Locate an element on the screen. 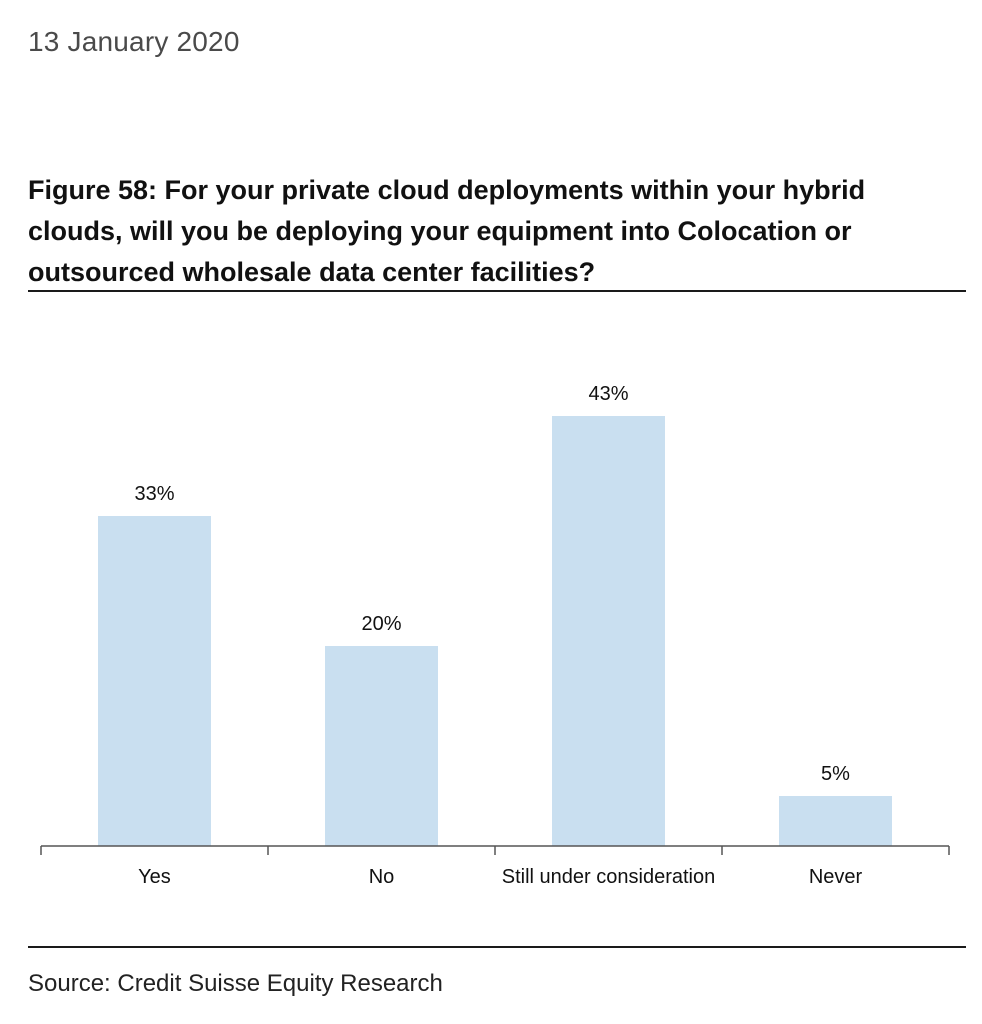  title-divider is located at coordinates (497, 291).